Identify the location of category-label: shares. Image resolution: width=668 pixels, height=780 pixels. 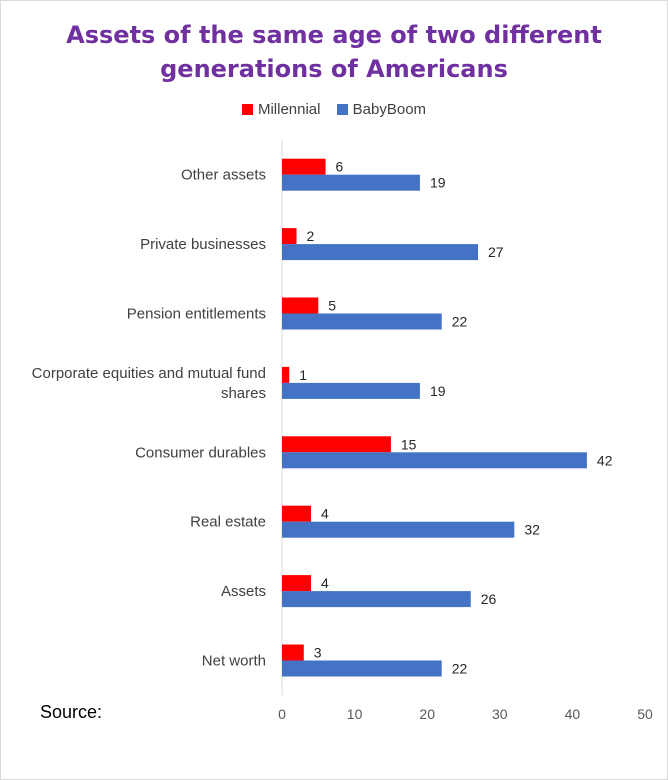
(243, 393).